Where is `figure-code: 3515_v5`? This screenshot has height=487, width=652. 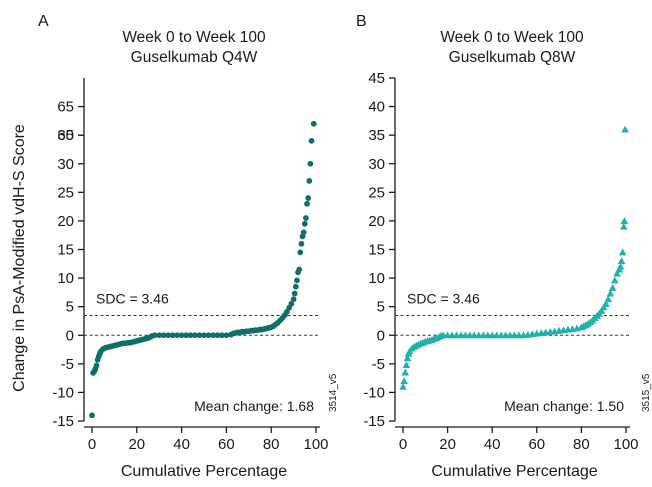
figure-code: 3515_v5 is located at coordinates (646, 392).